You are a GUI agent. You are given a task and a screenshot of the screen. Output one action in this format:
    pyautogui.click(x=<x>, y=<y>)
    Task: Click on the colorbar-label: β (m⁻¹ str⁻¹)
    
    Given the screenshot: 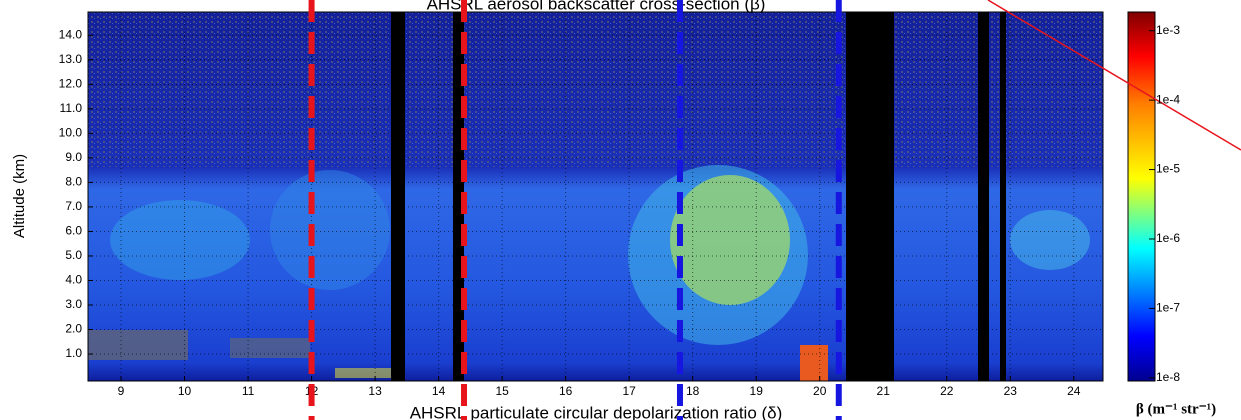 What is the action you would take?
    pyautogui.click(x=1176, y=409)
    